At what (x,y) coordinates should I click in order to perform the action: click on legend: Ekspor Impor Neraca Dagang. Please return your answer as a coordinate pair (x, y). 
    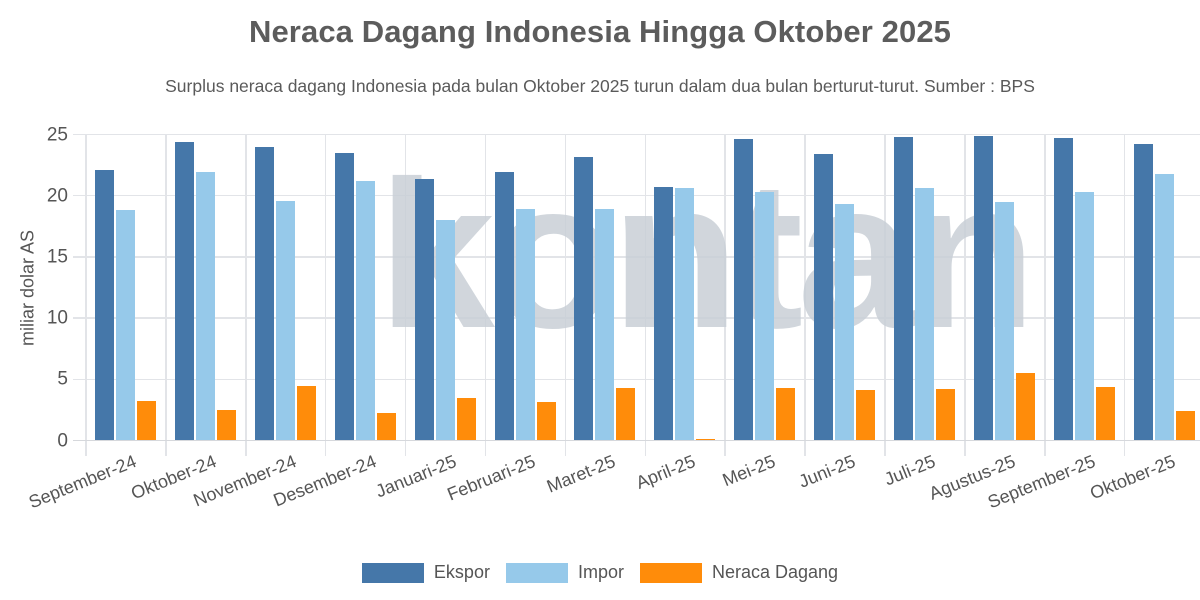
    Looking at the image, I should click on (600, 572).